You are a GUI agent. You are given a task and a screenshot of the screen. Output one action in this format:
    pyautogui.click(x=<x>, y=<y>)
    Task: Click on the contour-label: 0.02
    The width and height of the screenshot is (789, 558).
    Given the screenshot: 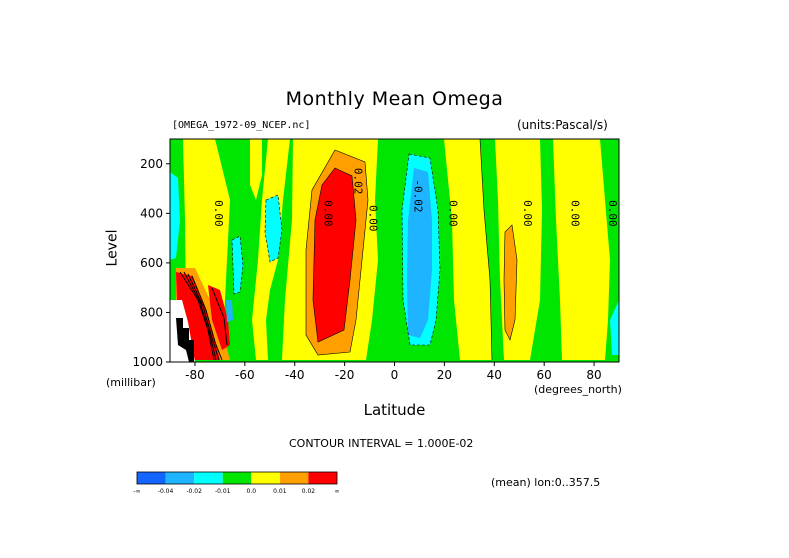 What is the action you would take?
    pyautogui.click(x=358, y=181)
    